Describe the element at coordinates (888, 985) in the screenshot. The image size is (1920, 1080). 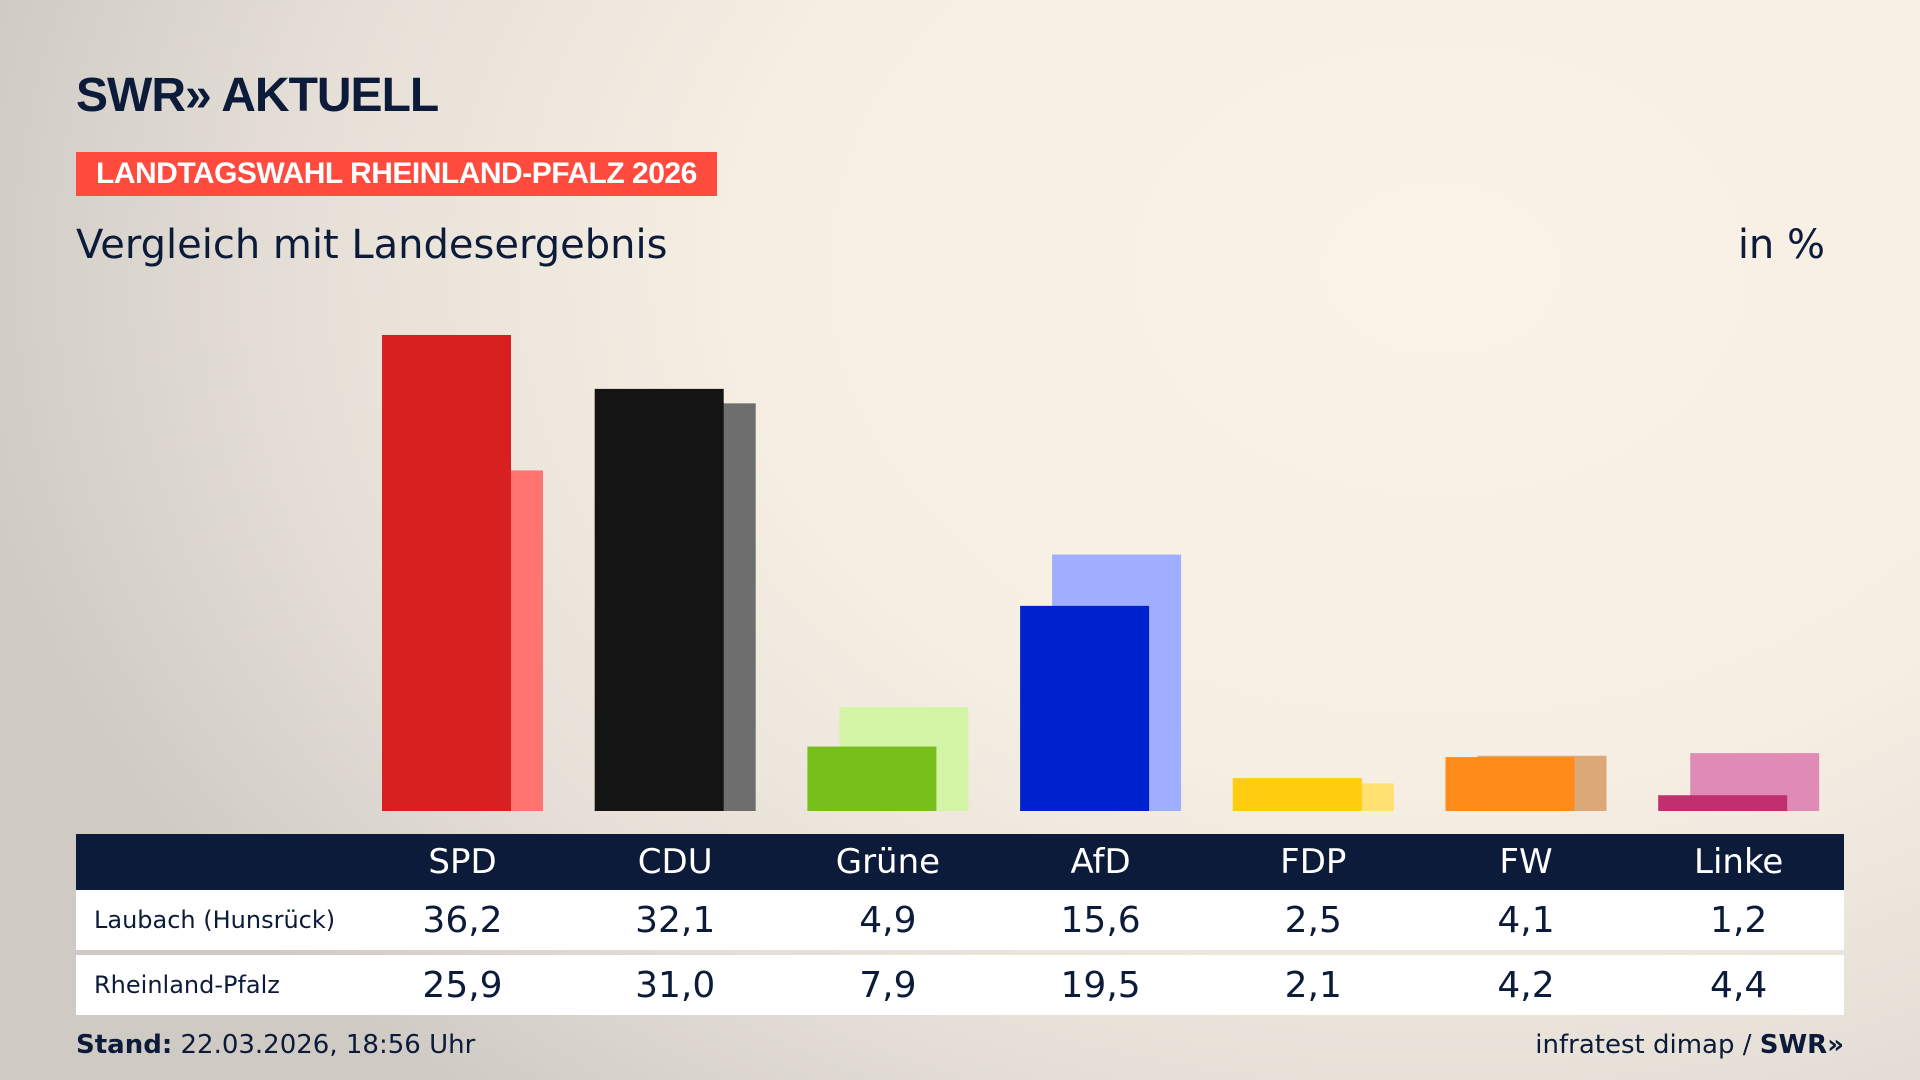
I see `state-value: 7,9` at that location.